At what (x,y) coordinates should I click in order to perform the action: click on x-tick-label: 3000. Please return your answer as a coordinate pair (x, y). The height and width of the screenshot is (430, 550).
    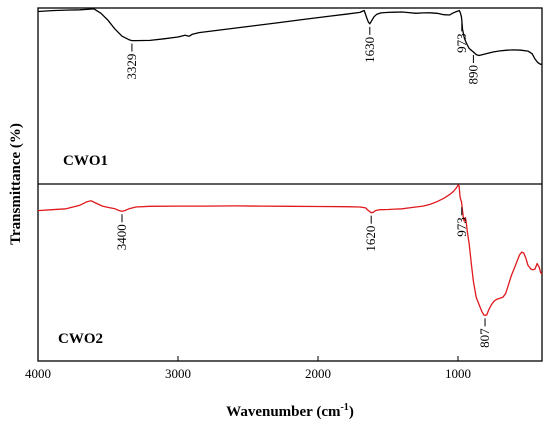
    Looking at the image, I should click on (178, 373).